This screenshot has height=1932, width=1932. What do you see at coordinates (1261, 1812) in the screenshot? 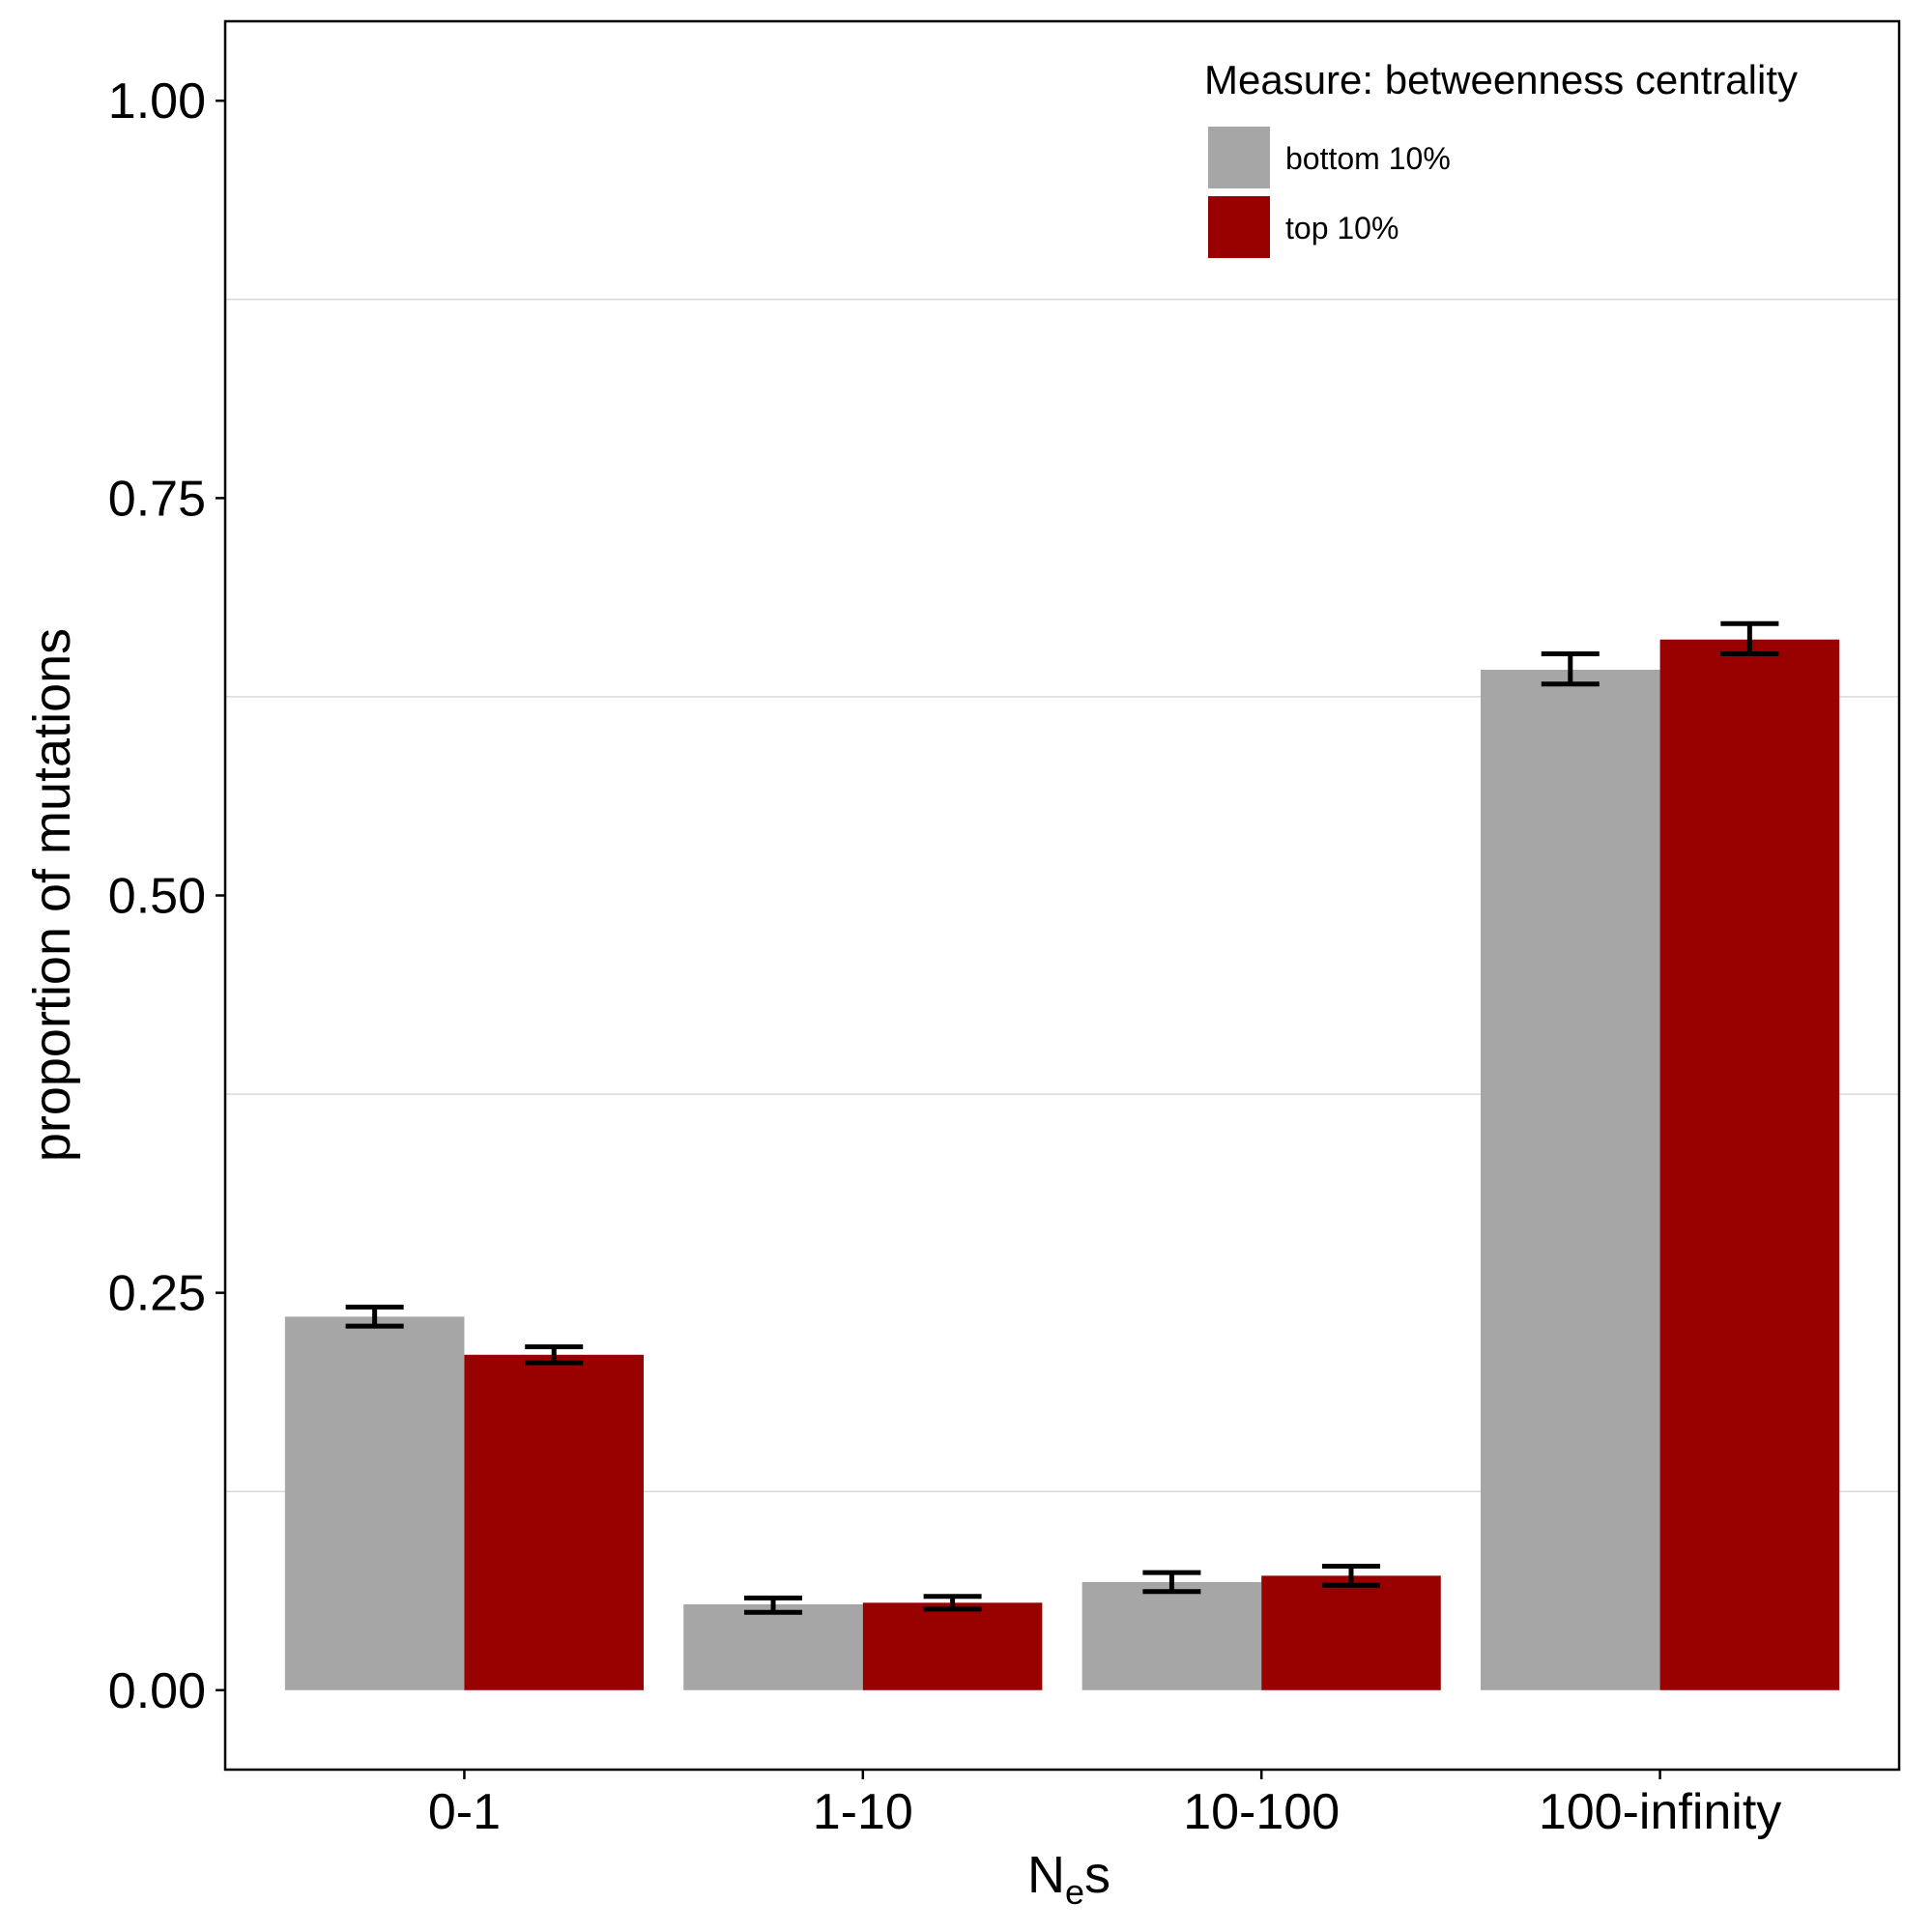
I see `x-tick-label: 10-100` at bounding box center [1261, 1812].